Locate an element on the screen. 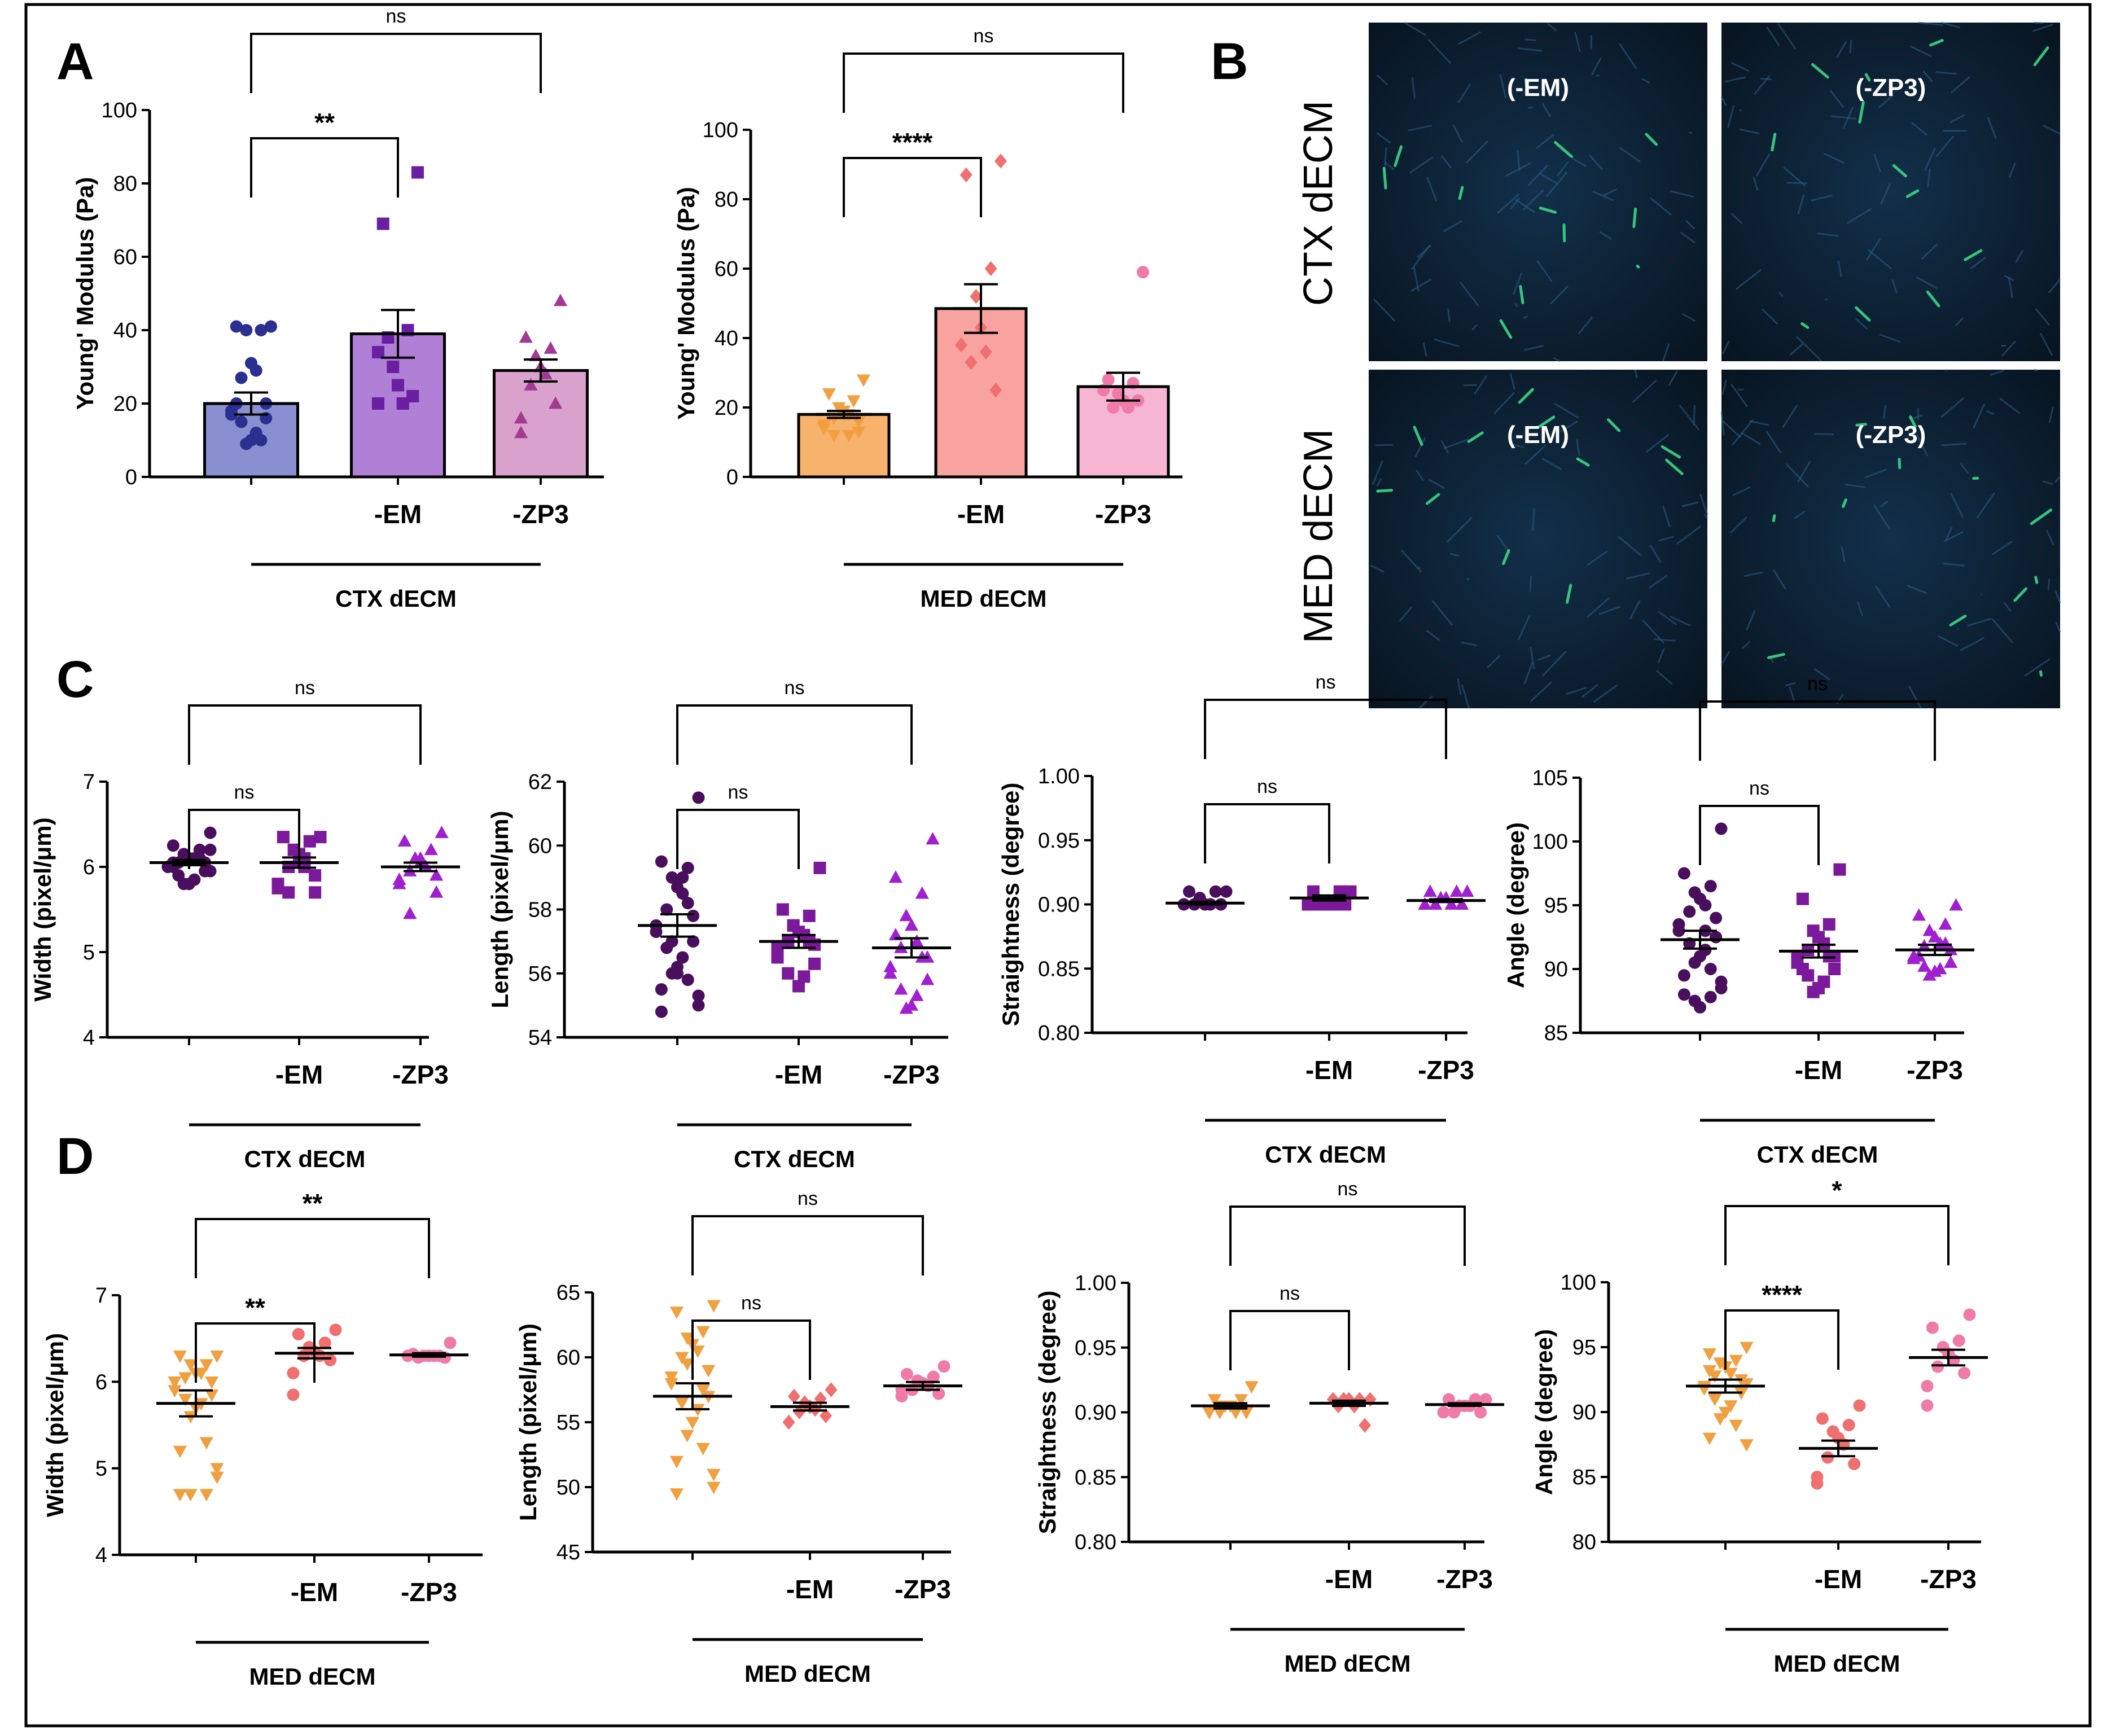  significance-label: ** is located at coordinates (324, 122).